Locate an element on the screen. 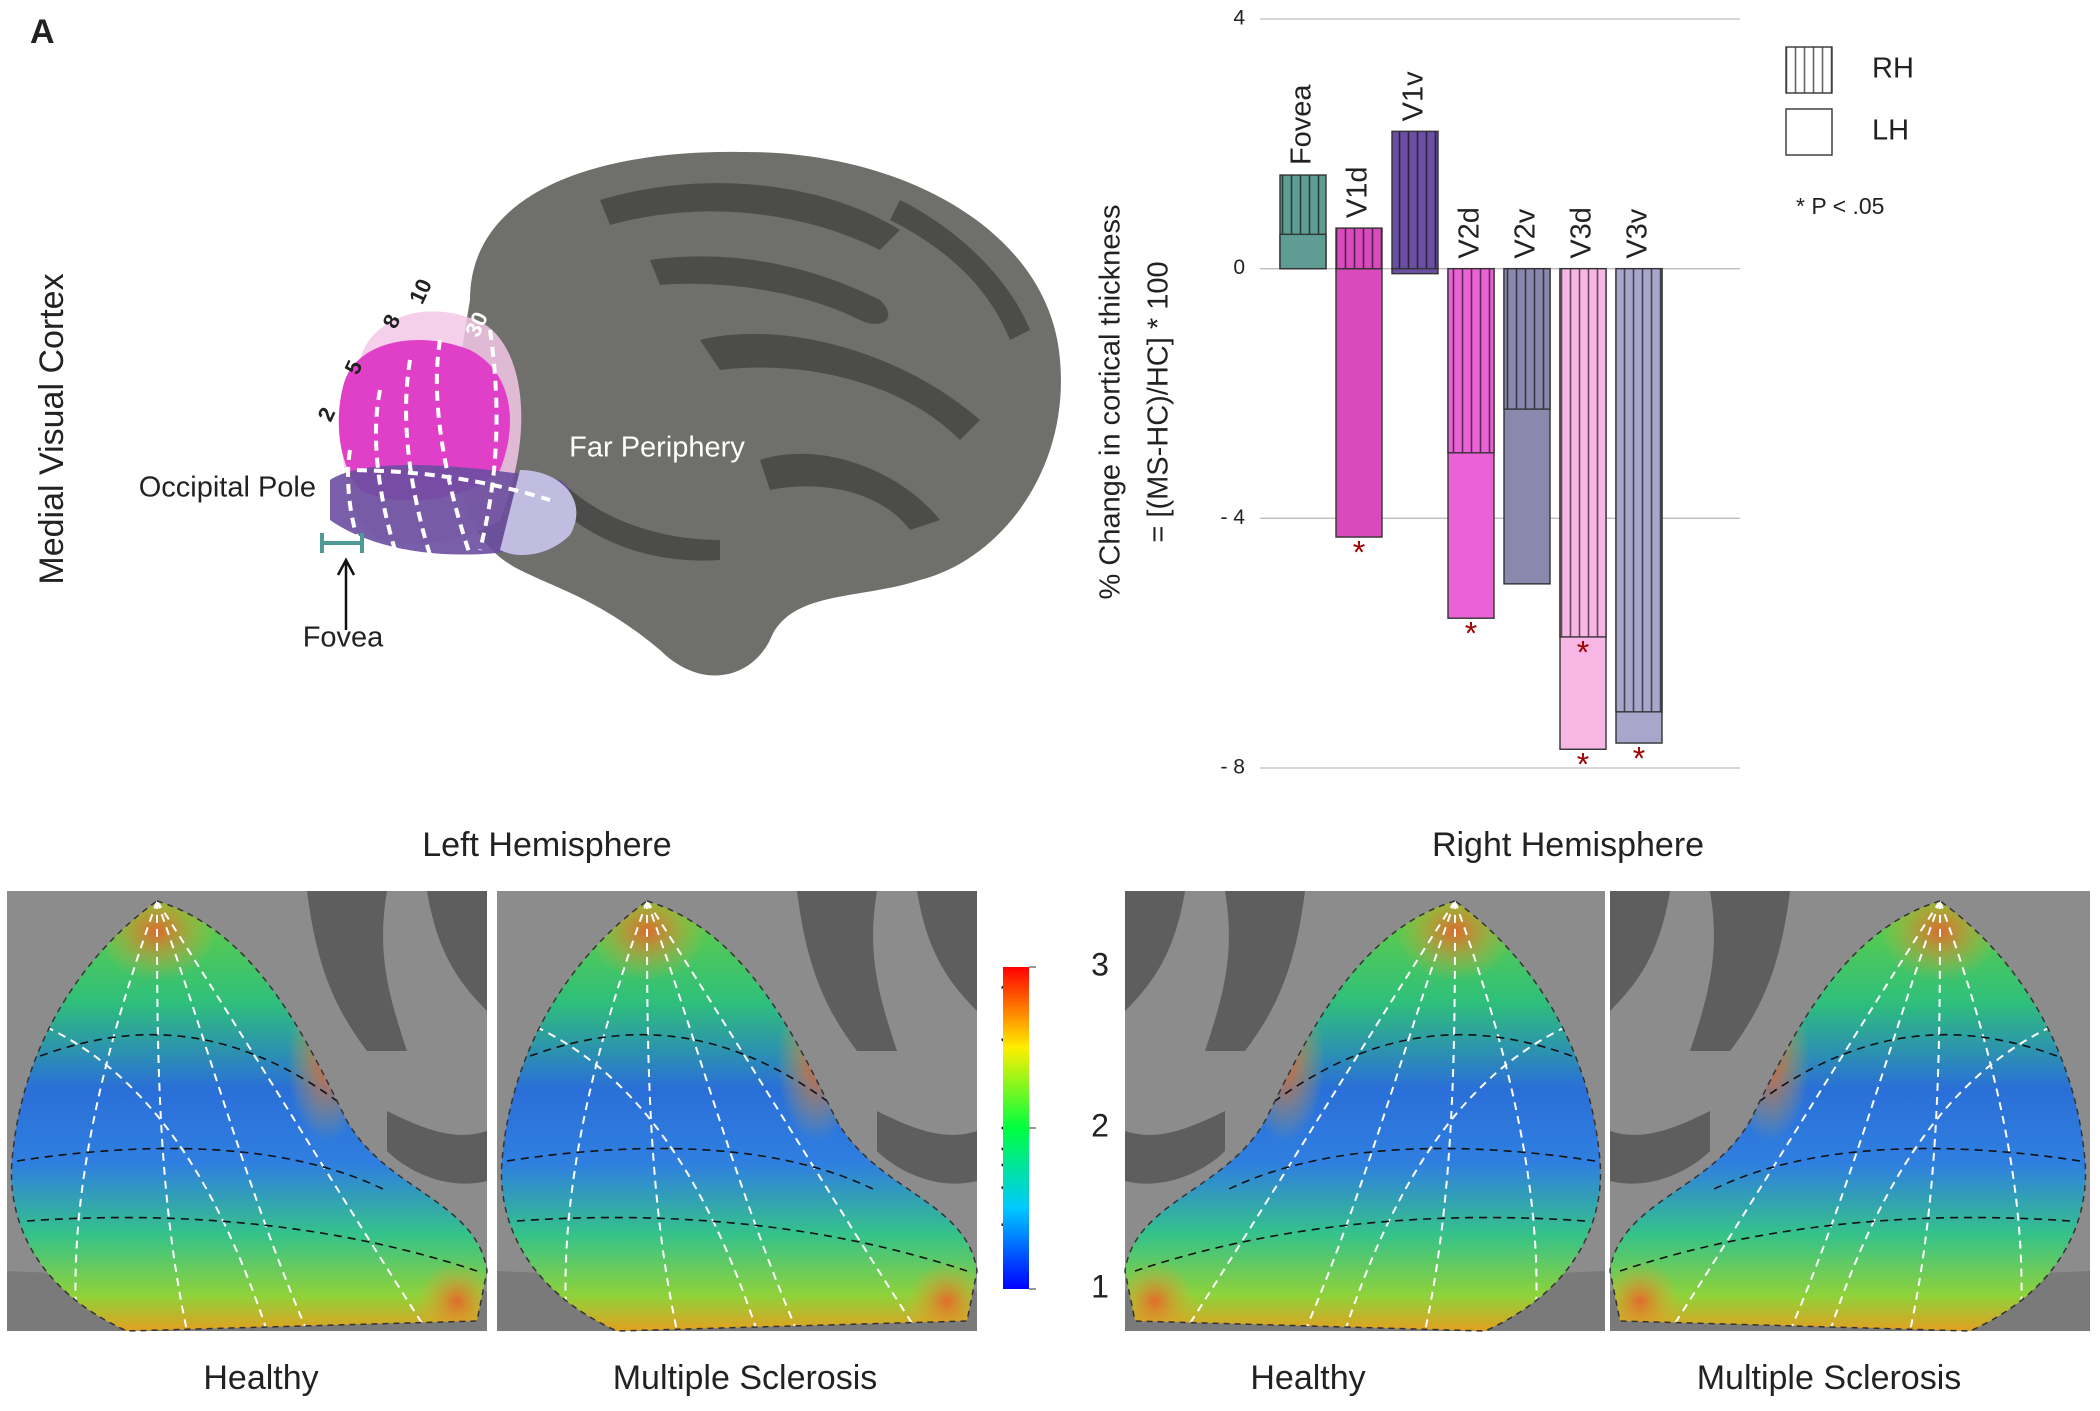 Image resolution: width=2100 pixels, height=1411 pixels. hemisphere-title: Left Hemisphere is located at coordinates (546, 845).